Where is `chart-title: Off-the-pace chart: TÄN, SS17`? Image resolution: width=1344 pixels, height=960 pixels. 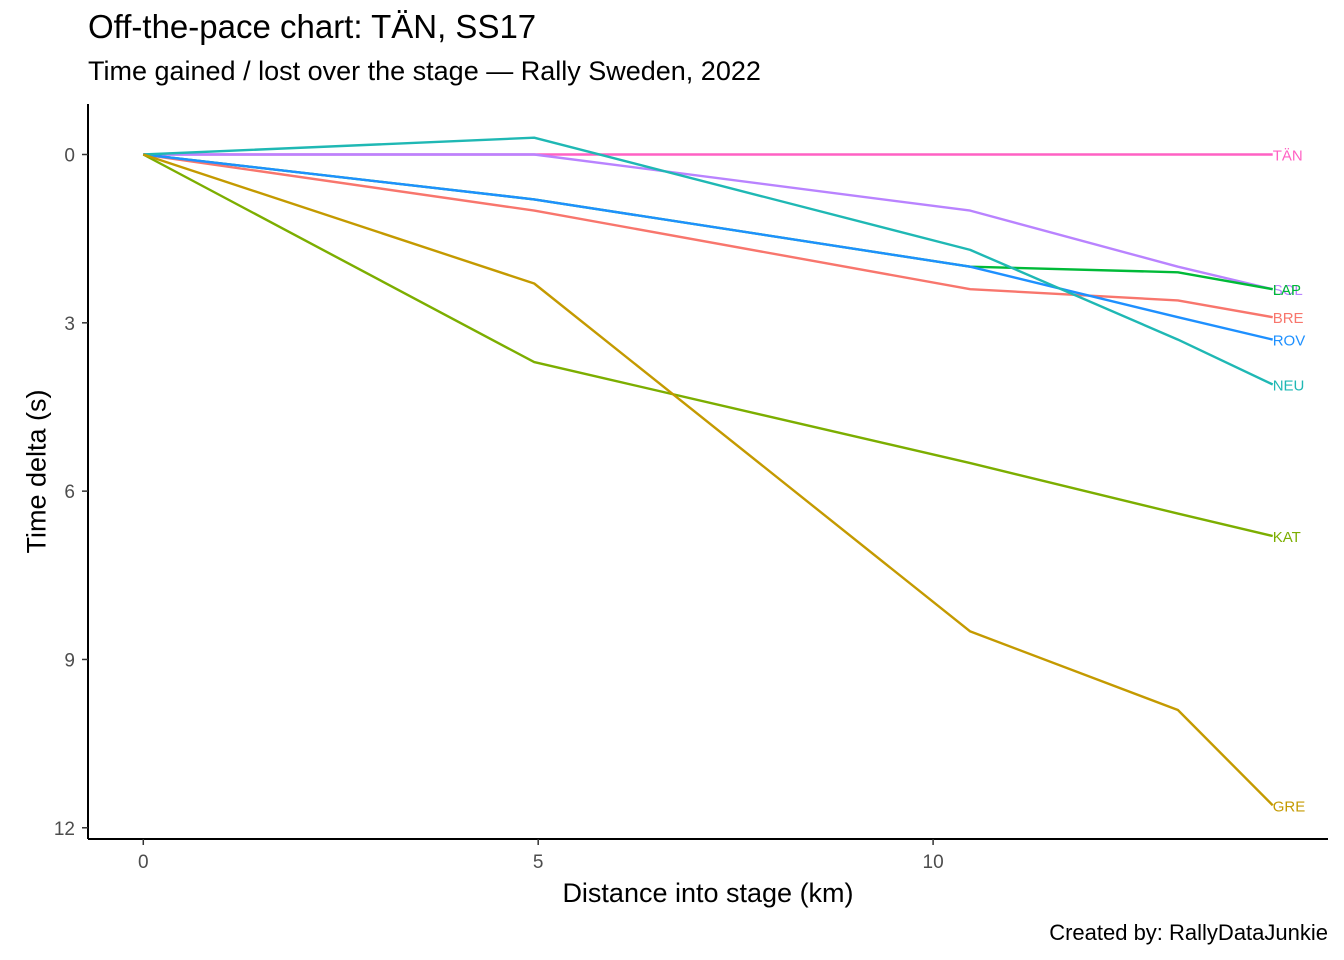 chart-title: Off-the-pace chart: TÄN, SS17 is located at coordinates (312, 26).